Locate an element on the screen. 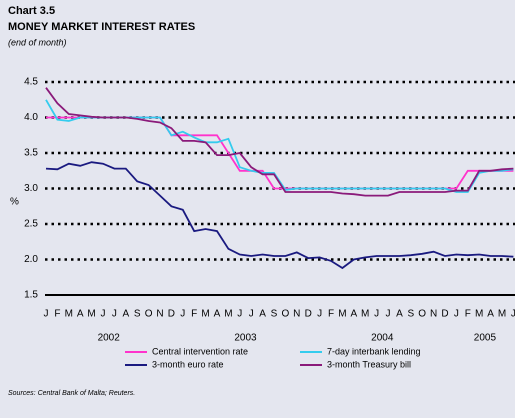  y-tick-label: 2.5 is located at coordinates (31, 224).